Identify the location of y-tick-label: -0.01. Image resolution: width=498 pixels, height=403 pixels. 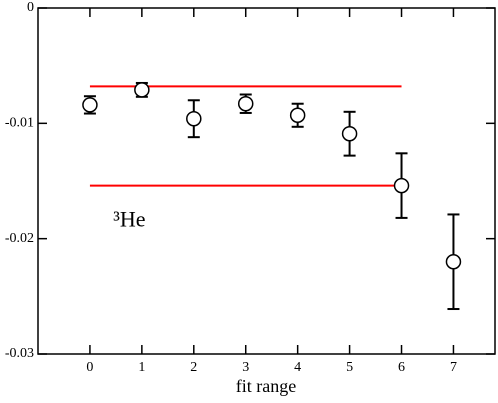
(19, 123).